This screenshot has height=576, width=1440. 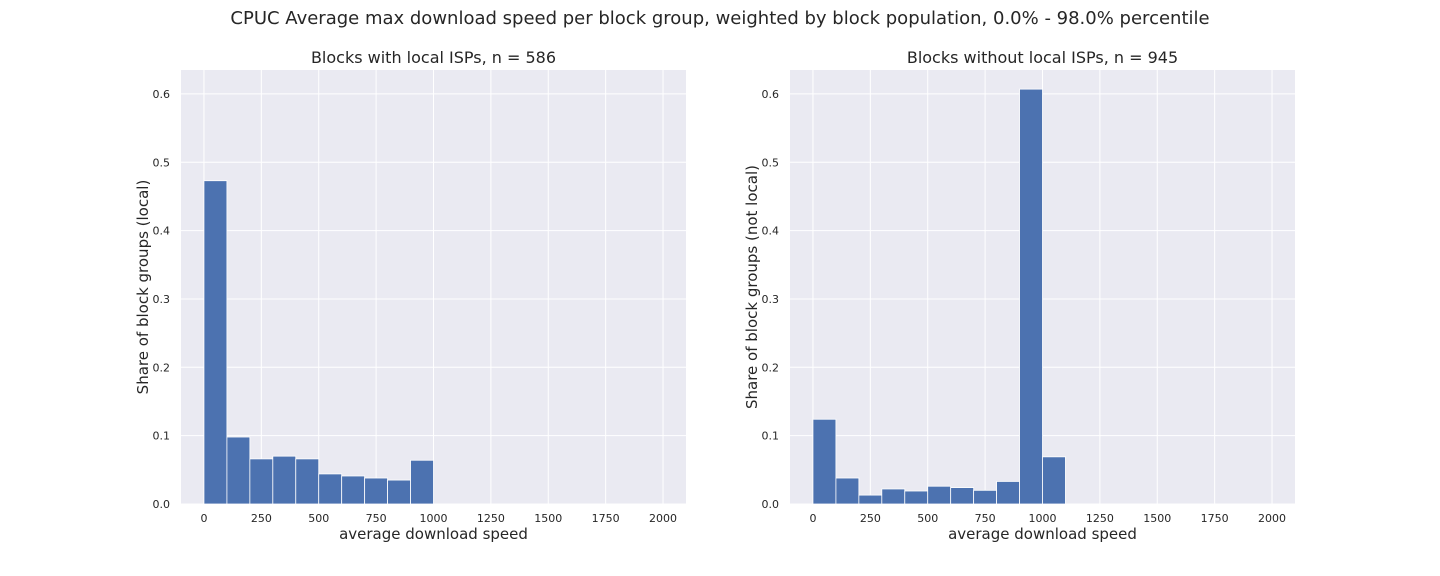 I want to click on y-axis-label: Share of block groups (not local), so click(x=752, y=287).